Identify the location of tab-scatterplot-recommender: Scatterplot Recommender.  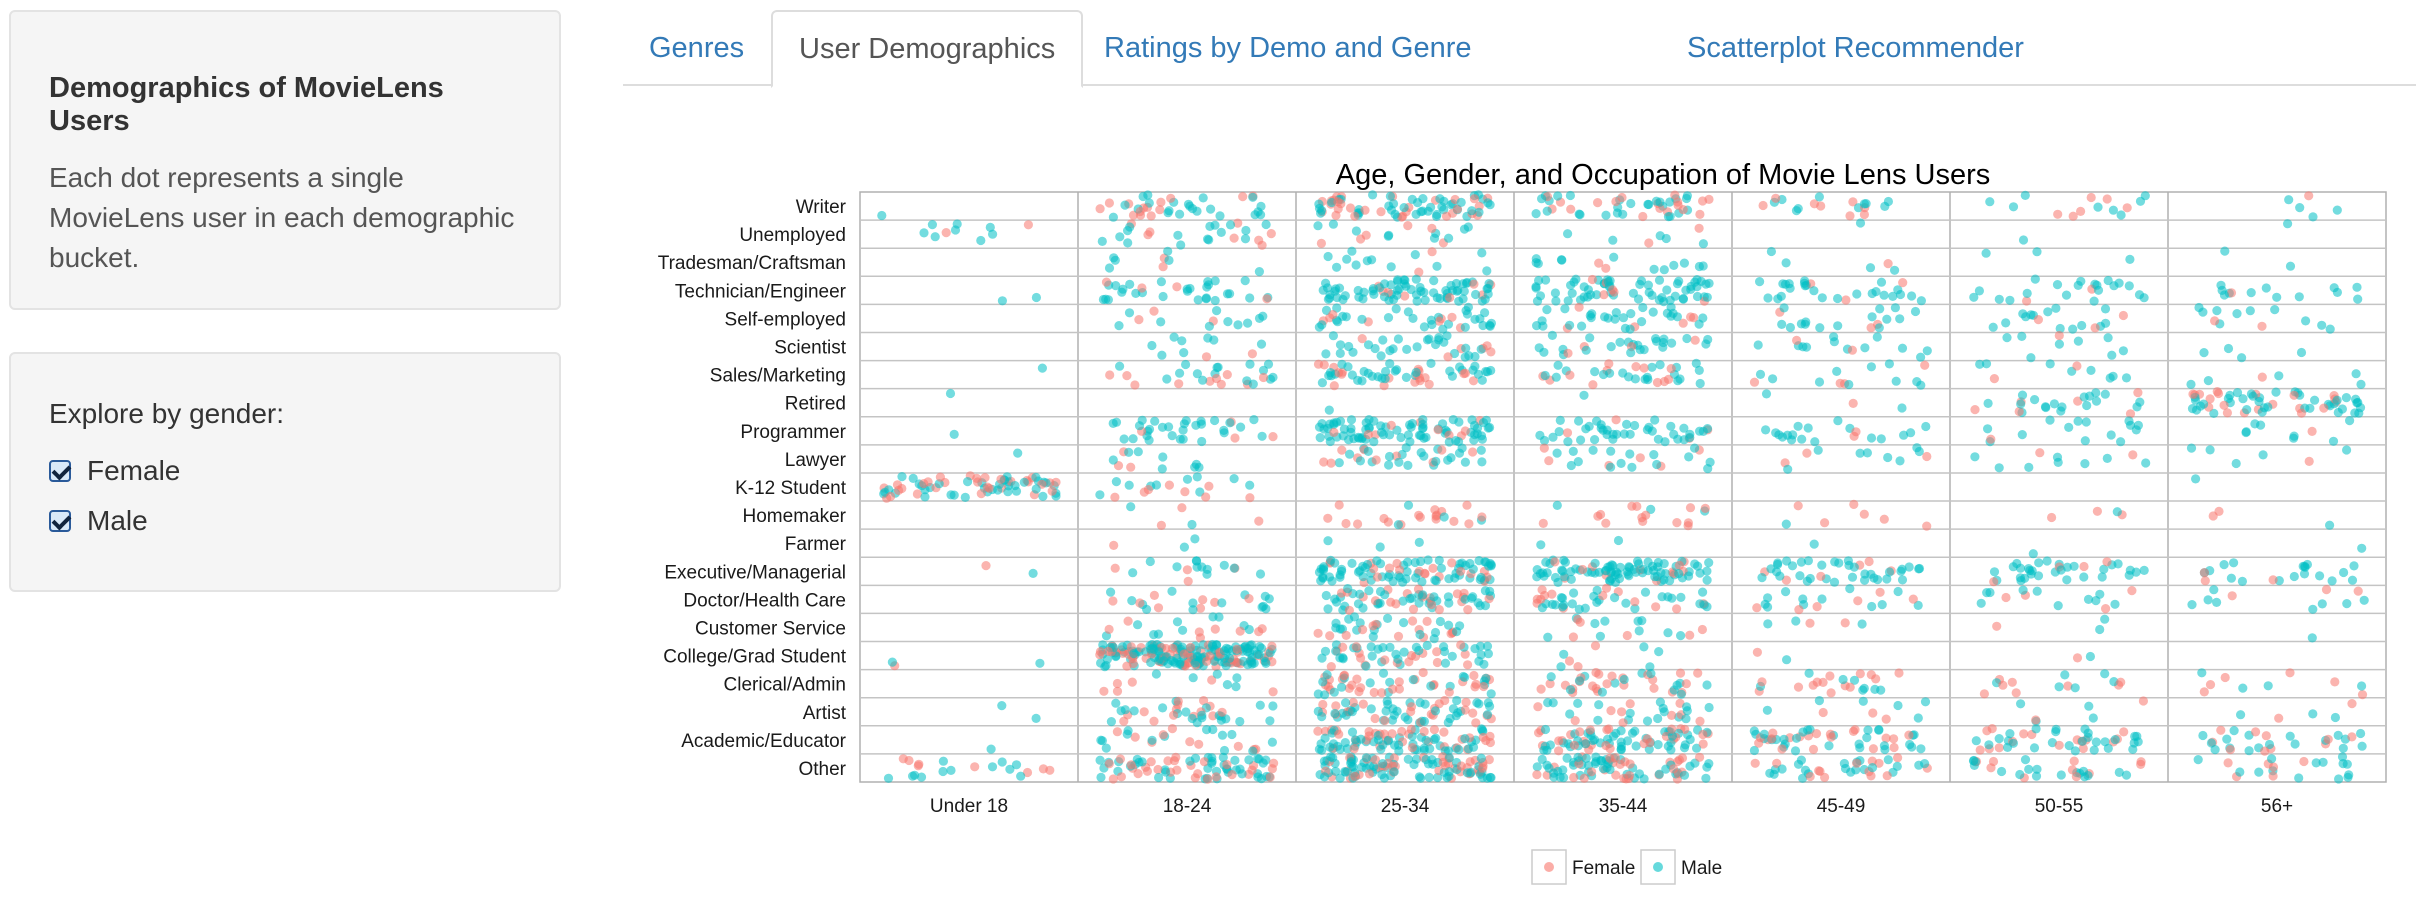
(1855, 48).